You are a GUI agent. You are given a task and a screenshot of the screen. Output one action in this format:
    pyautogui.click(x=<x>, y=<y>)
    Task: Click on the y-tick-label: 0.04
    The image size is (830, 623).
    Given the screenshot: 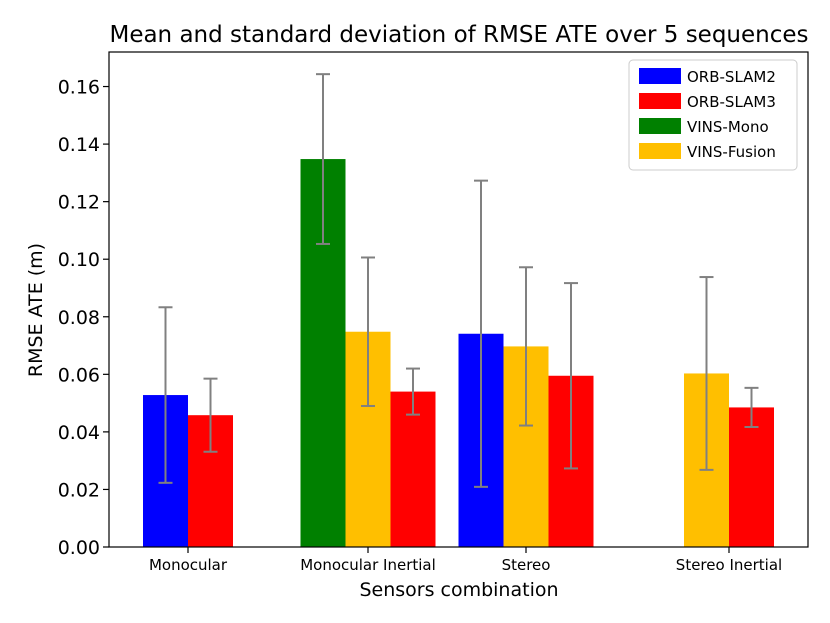 What is the action you would take?
    pyautogui.click(x=79, y=433)
    